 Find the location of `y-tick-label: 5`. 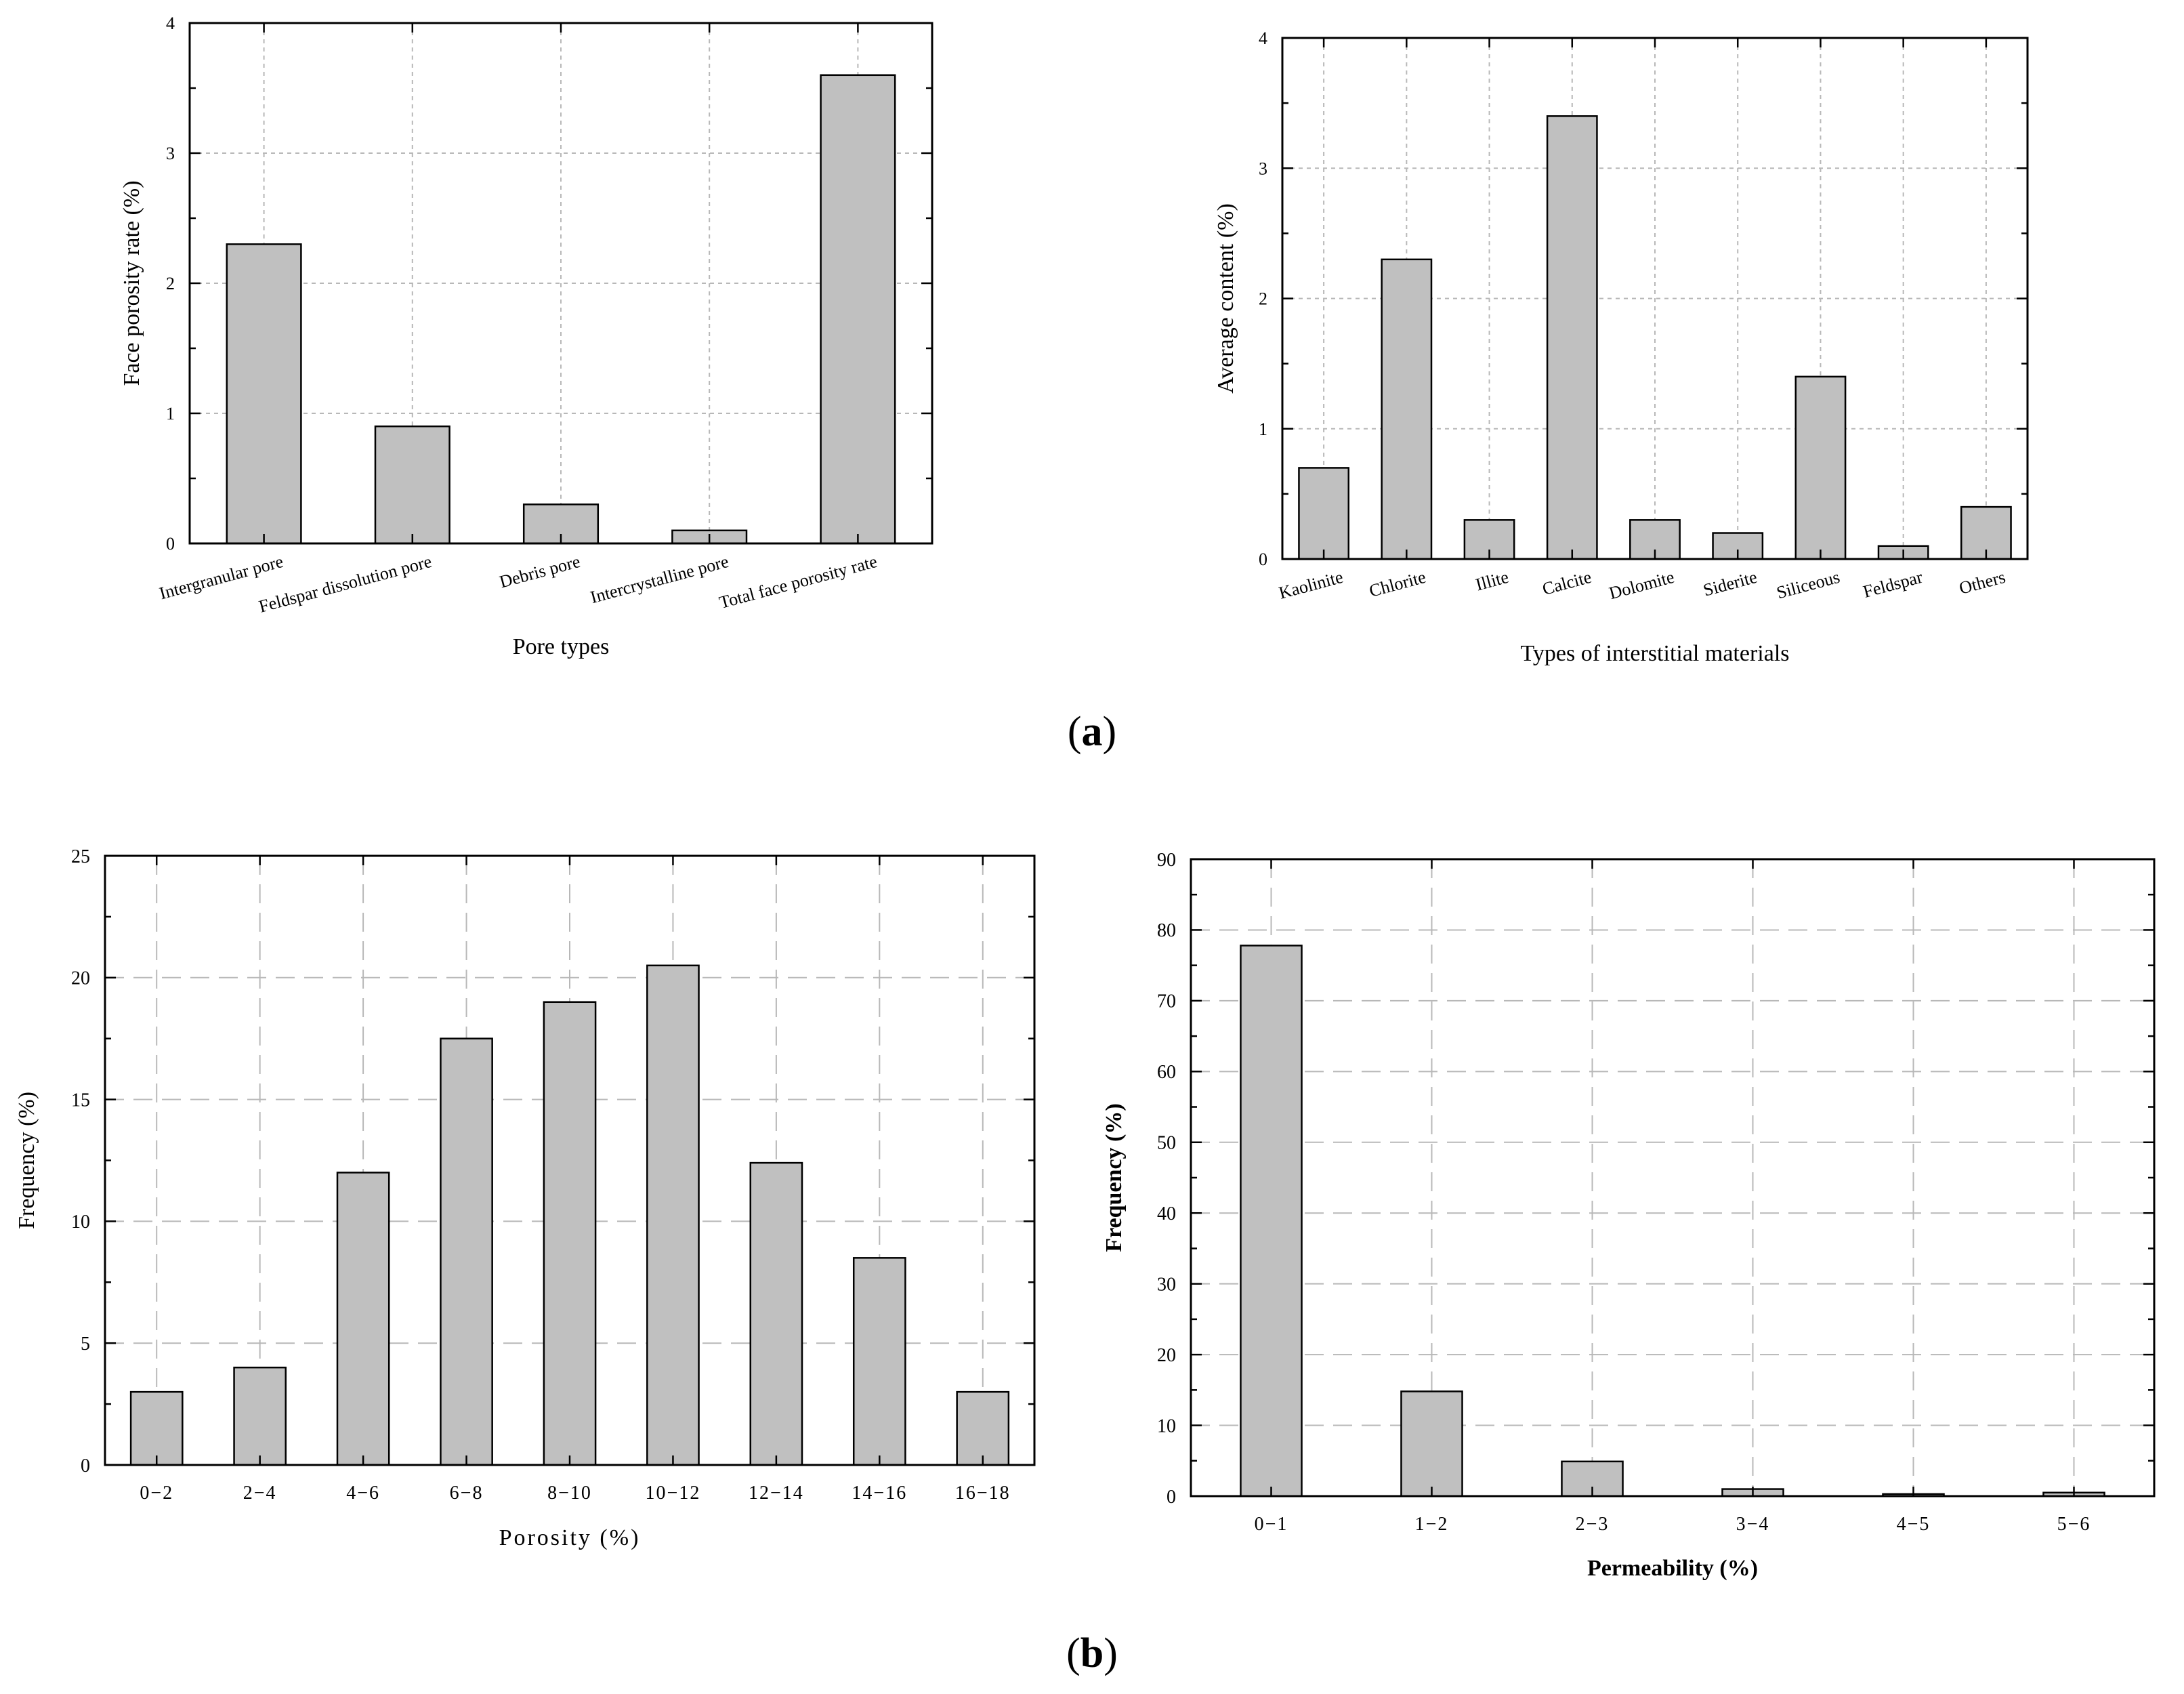

y-tick-label: 5 is located at coordinates (85, 1344).